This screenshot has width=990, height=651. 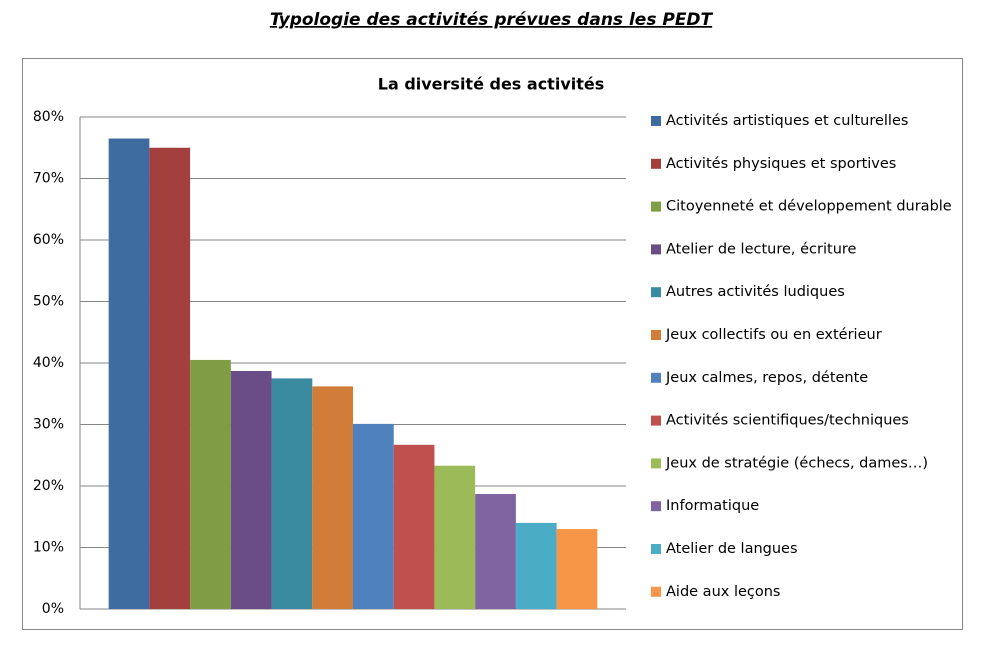 I want to click on legend-label: Atelier de lecture, écriture, so click(x=761, y=249).